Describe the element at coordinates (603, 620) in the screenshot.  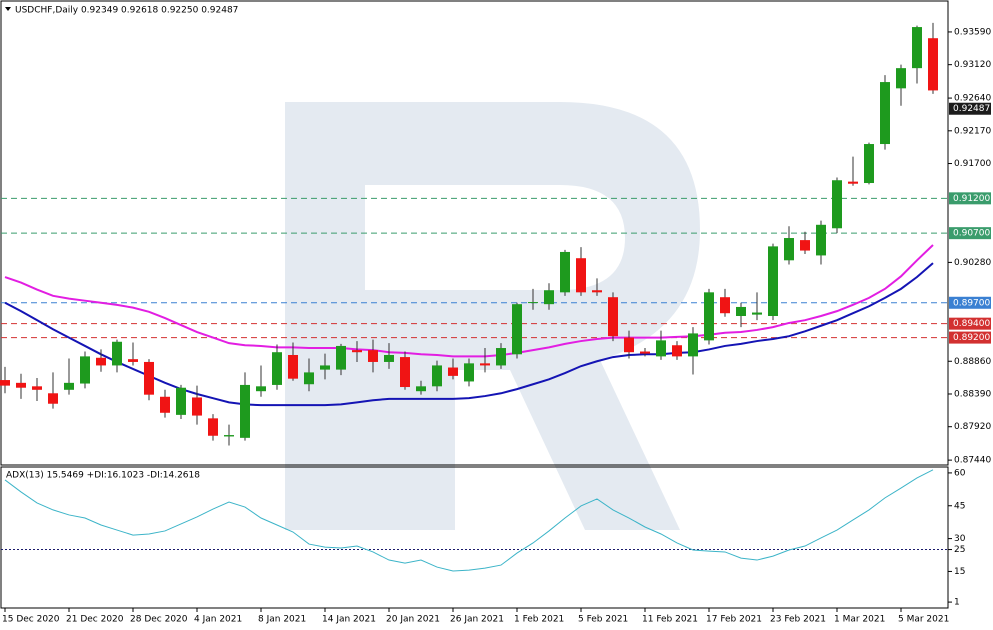
I see `x-tick-label: 5 Feb 2021` at that location.